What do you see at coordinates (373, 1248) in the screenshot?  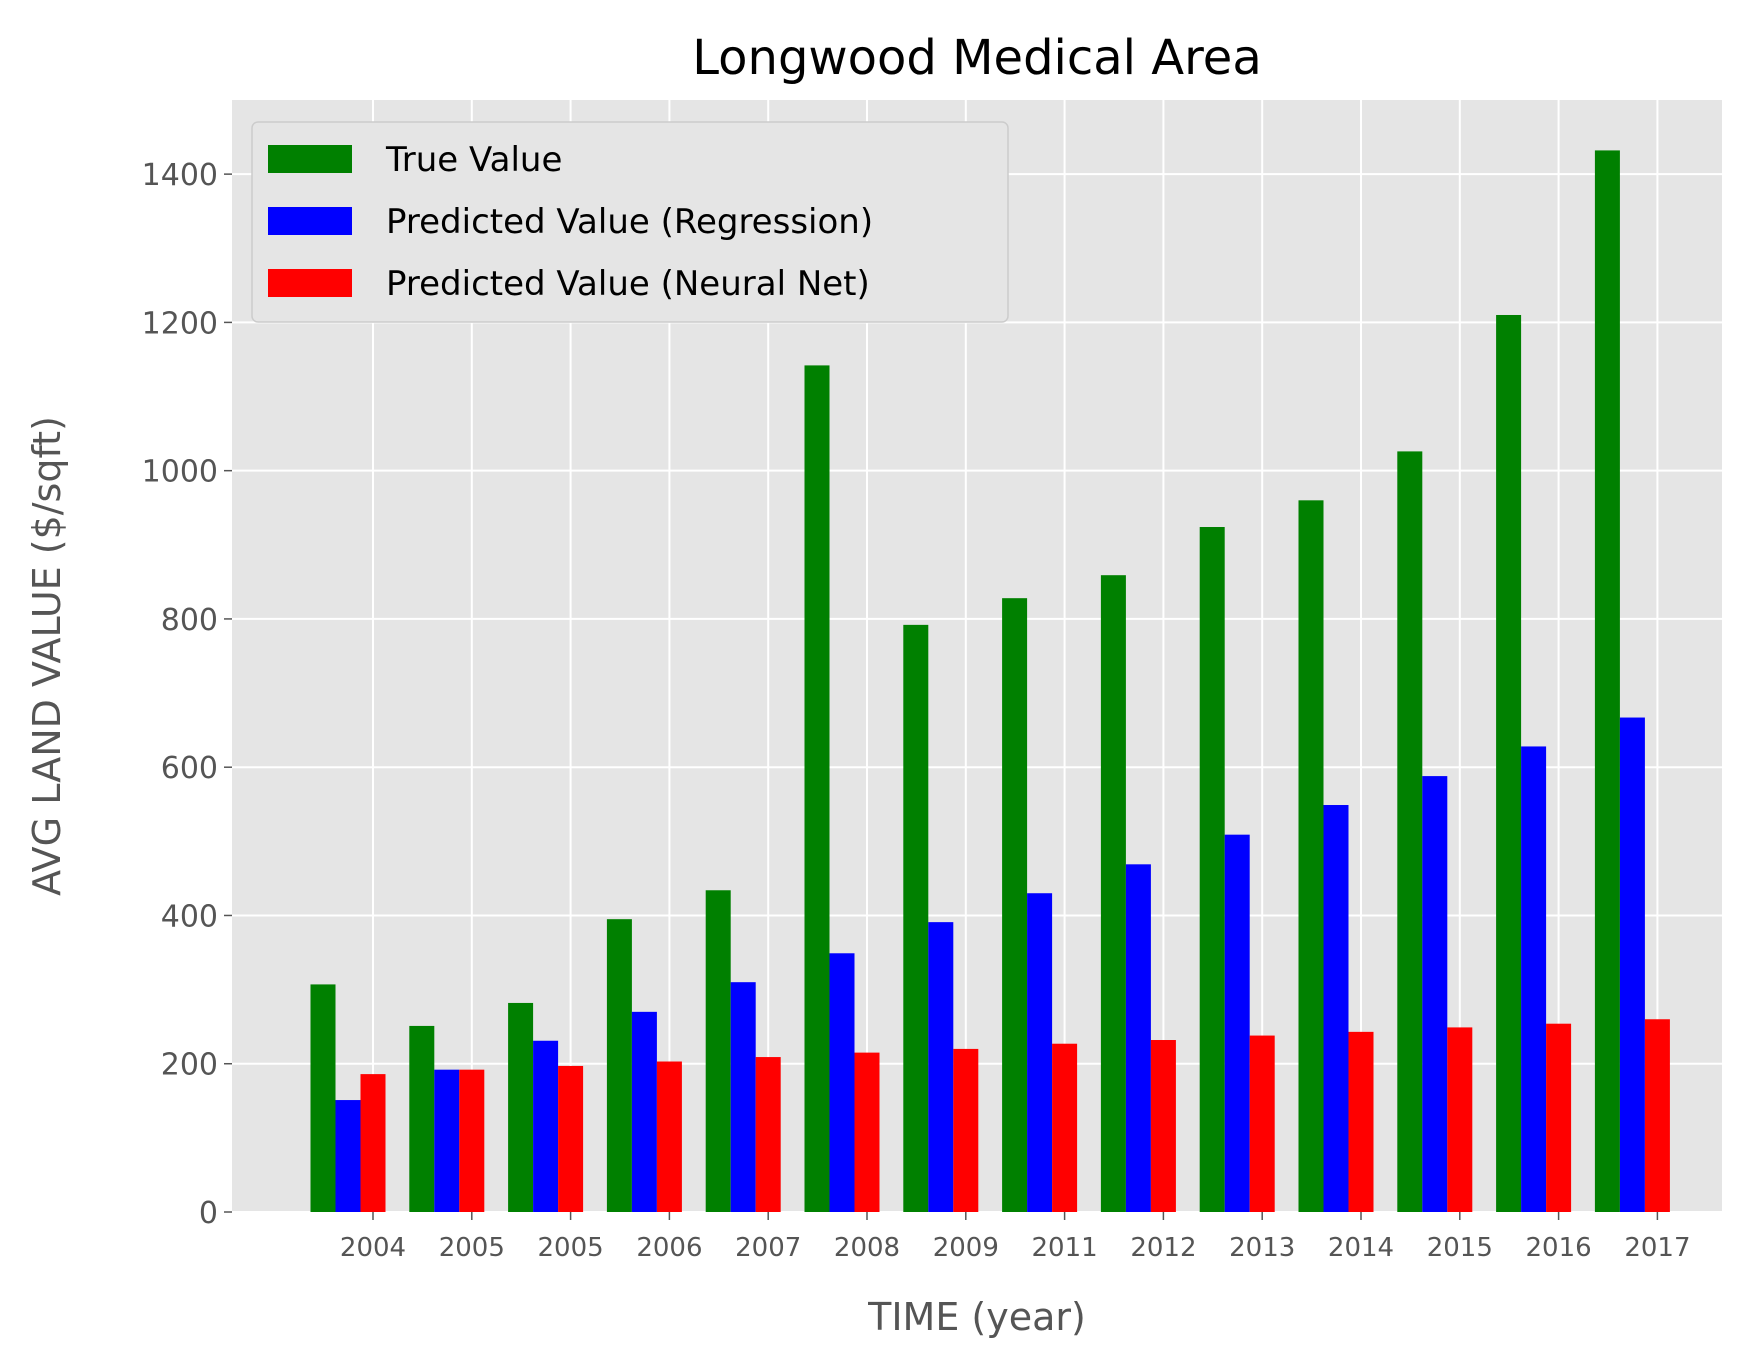 I see `x-tick-label: 2004` at bounding box center [373, 1248].